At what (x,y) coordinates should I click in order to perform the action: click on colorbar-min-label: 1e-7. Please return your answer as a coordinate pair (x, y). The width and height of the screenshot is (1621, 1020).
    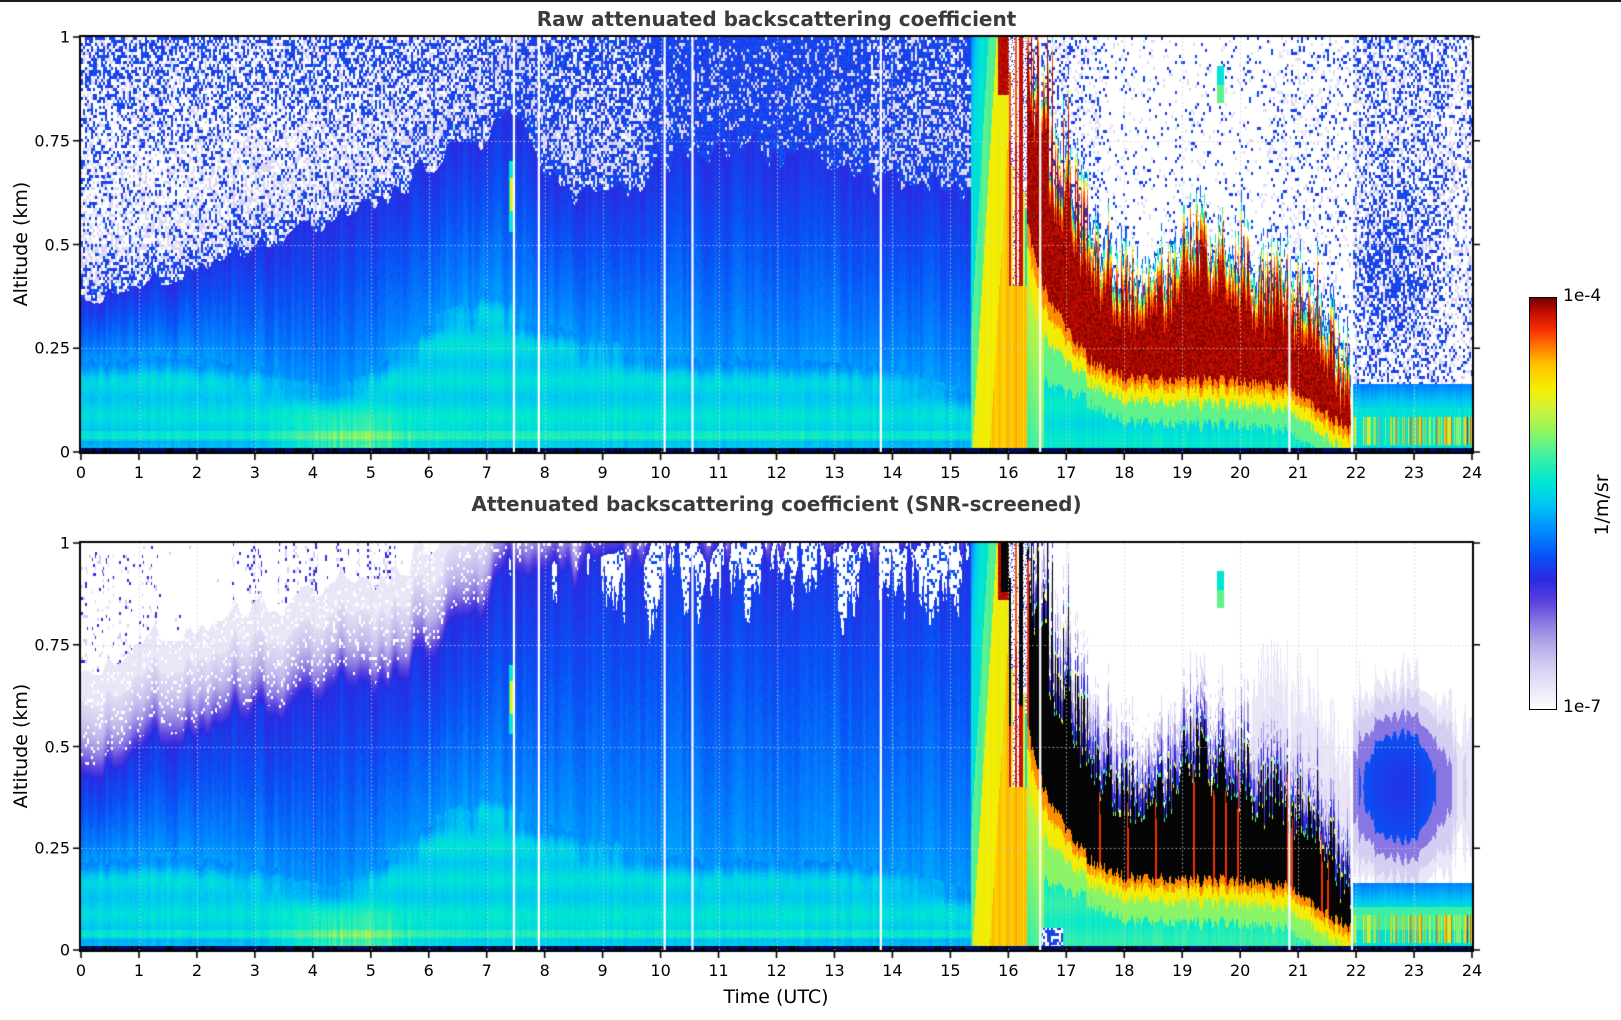
    Looking at the image, I should click on (1582, 707).